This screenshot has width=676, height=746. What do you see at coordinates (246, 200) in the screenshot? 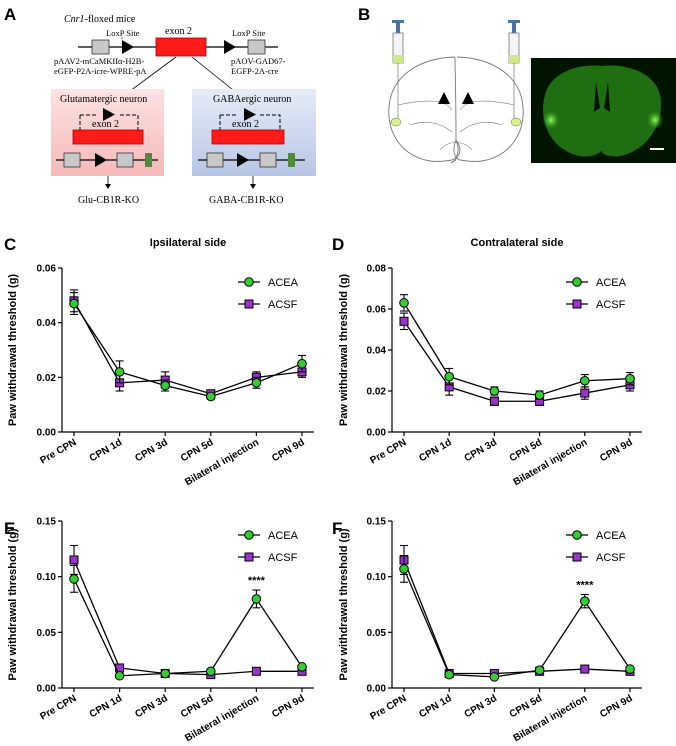
I see `gaba-ko-label: GABA-CB1R-KO` at bounding box center [246, 200].